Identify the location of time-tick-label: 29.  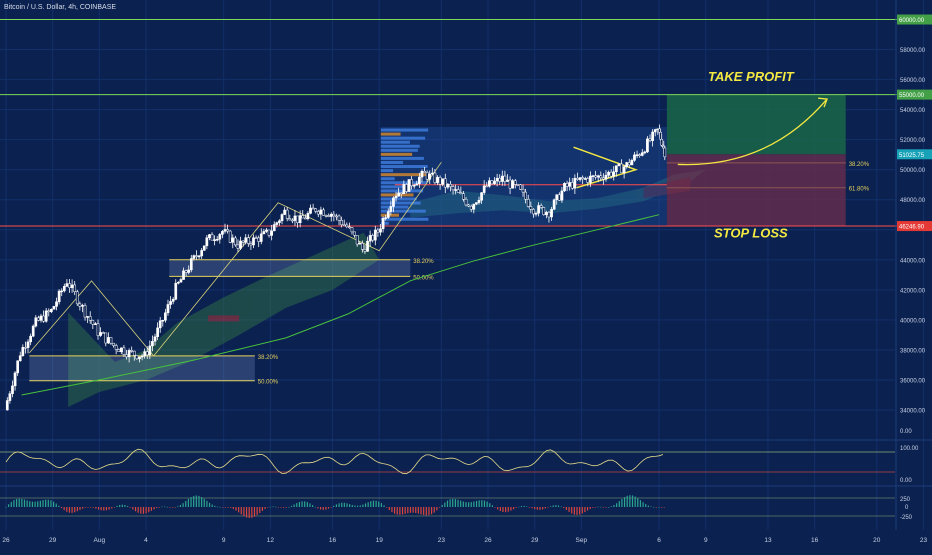
(535, 540).